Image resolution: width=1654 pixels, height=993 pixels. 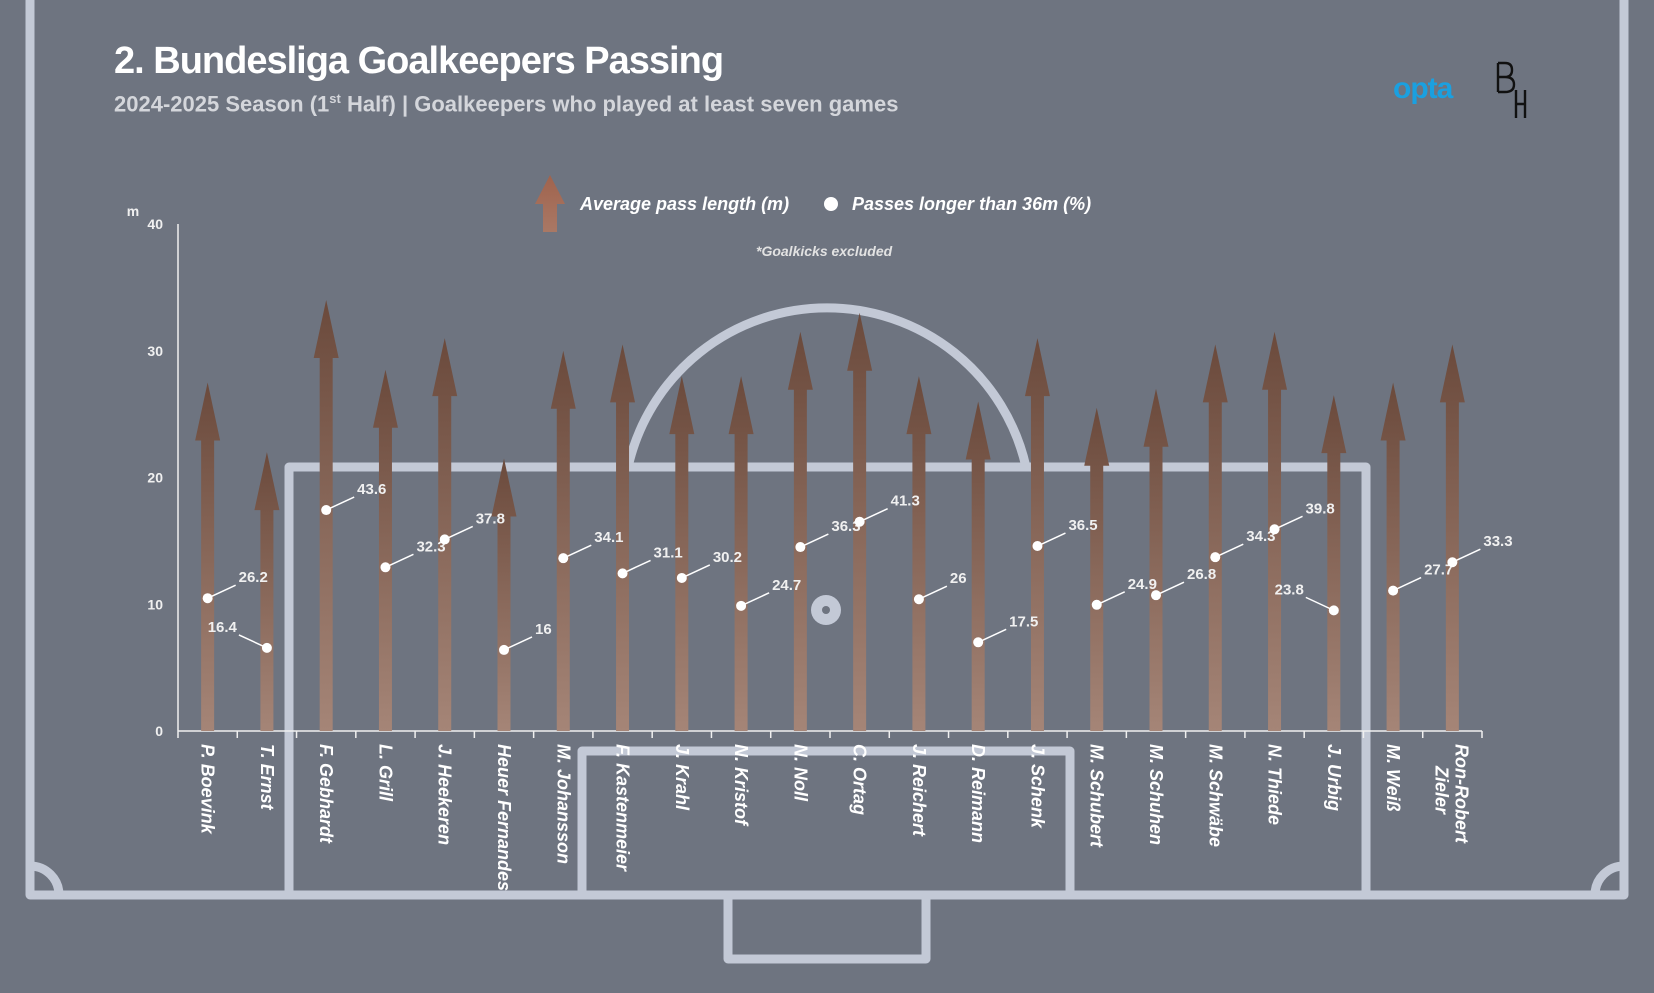 What do you see at coordinates (550, 203) in the screenshot?
I see `legend-arrow-icon` at bounding box center [550, 203].